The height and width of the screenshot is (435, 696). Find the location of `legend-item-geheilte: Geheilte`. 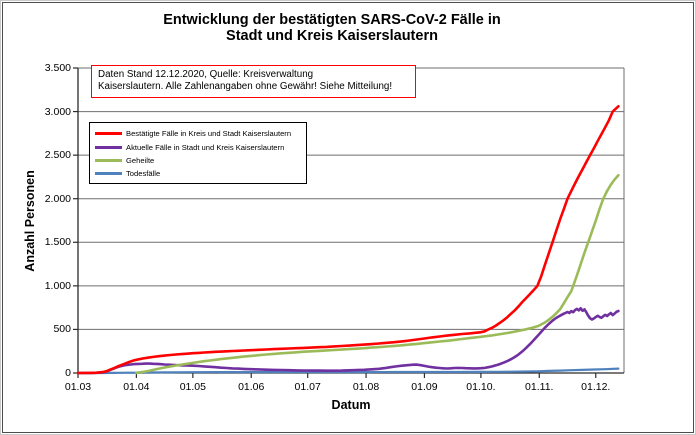

legend-item-geheilte: Geheilte is located at coordinates (200, 160).